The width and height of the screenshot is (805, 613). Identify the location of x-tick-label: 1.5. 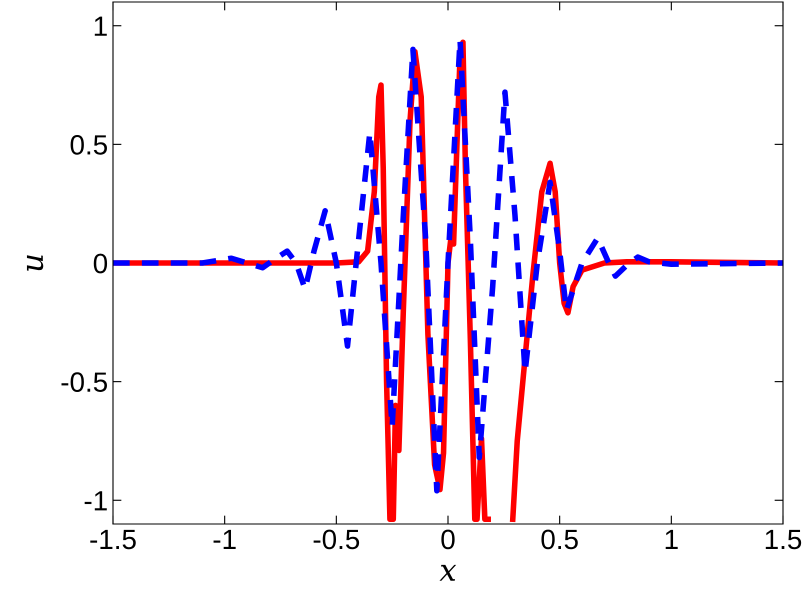
(784, 540).